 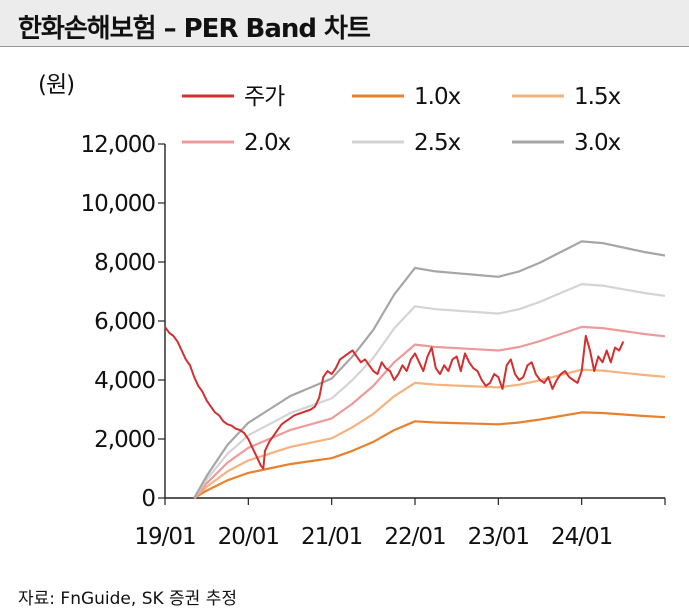 What do you see at coordinates (148, 499) in the screenshot?
I see `y-tick-label: 0` at bounding box center [148, 499].